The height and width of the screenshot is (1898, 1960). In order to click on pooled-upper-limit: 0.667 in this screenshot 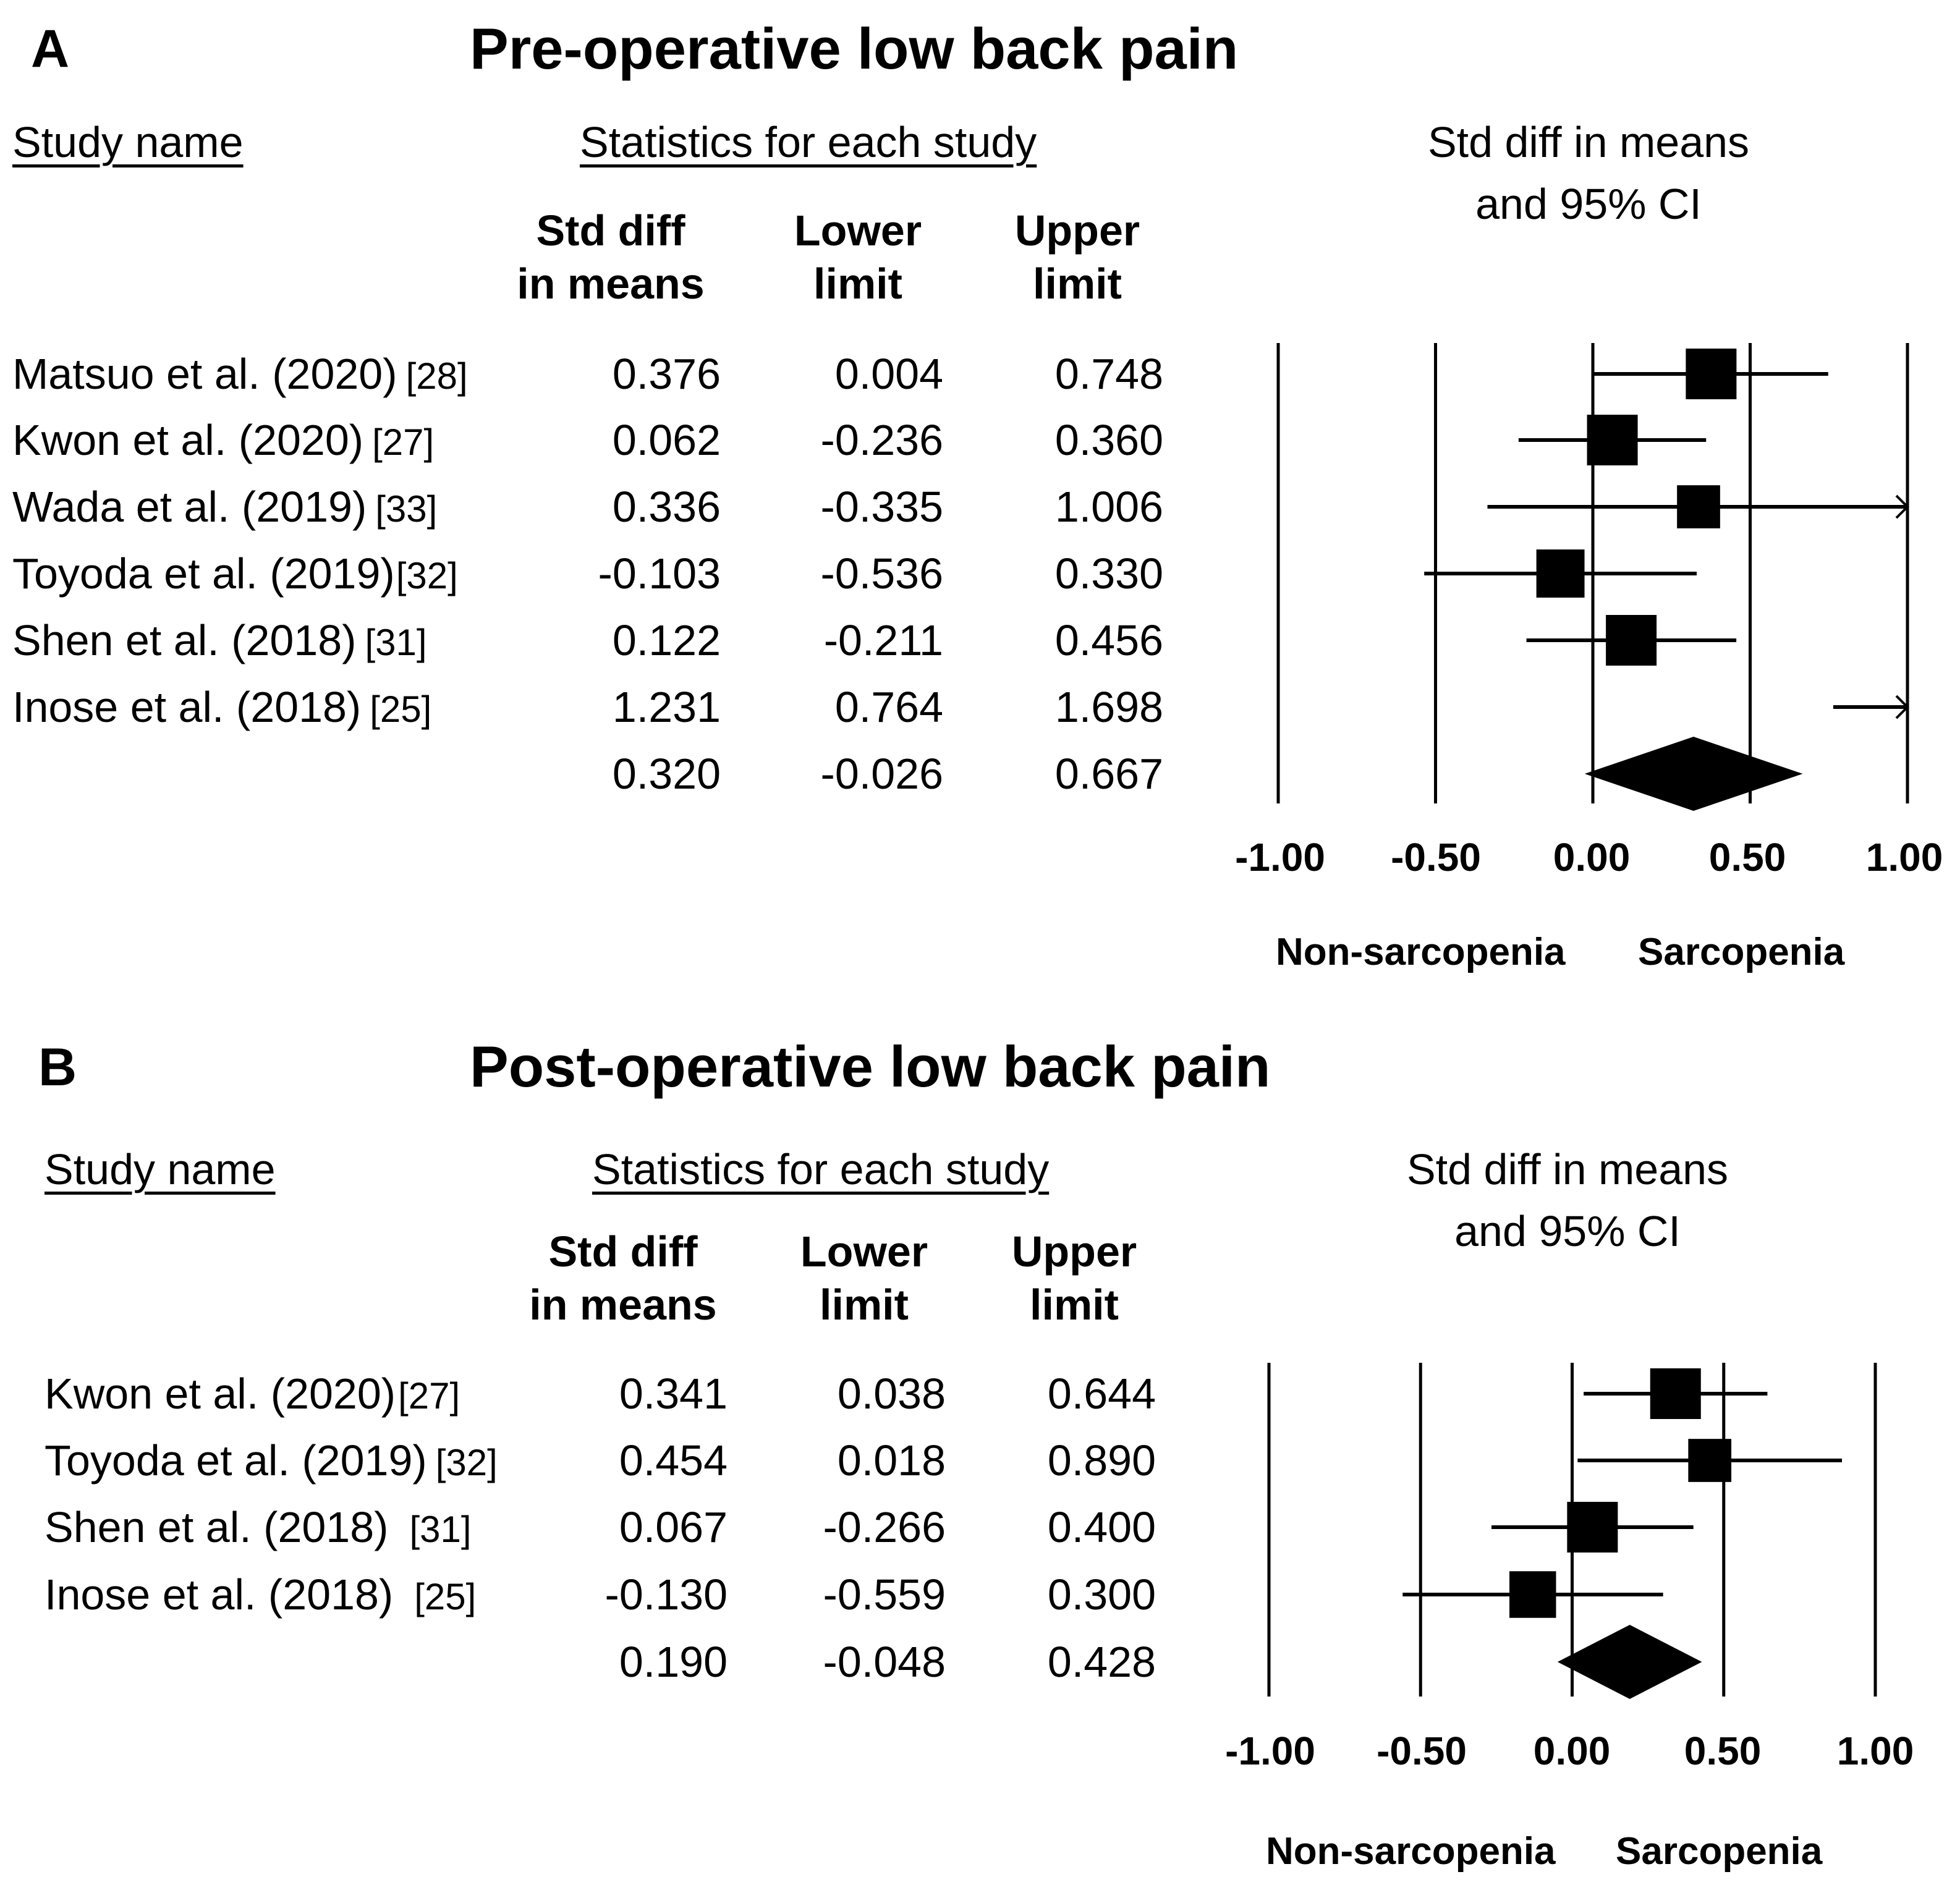, I will do `click(1108, 774)`.